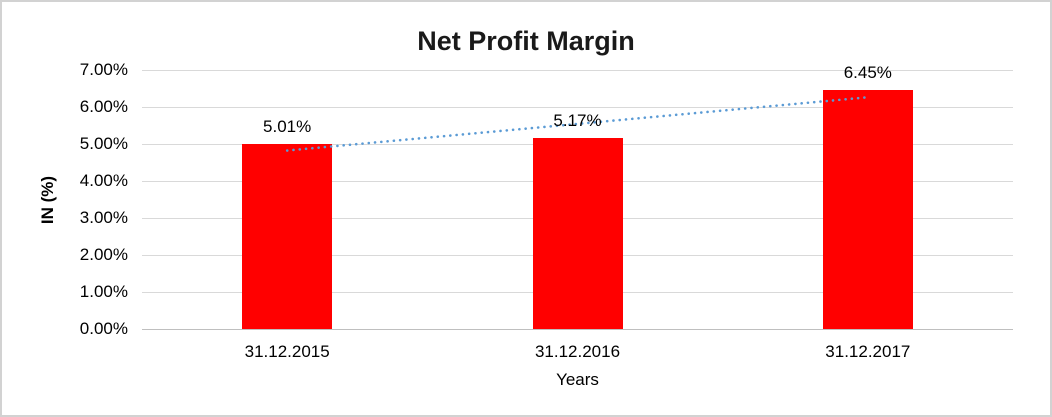 The height and width of the screenshot is (417, 1052). I want to click on y-tick-label: 2.00%, so click(103, 254).